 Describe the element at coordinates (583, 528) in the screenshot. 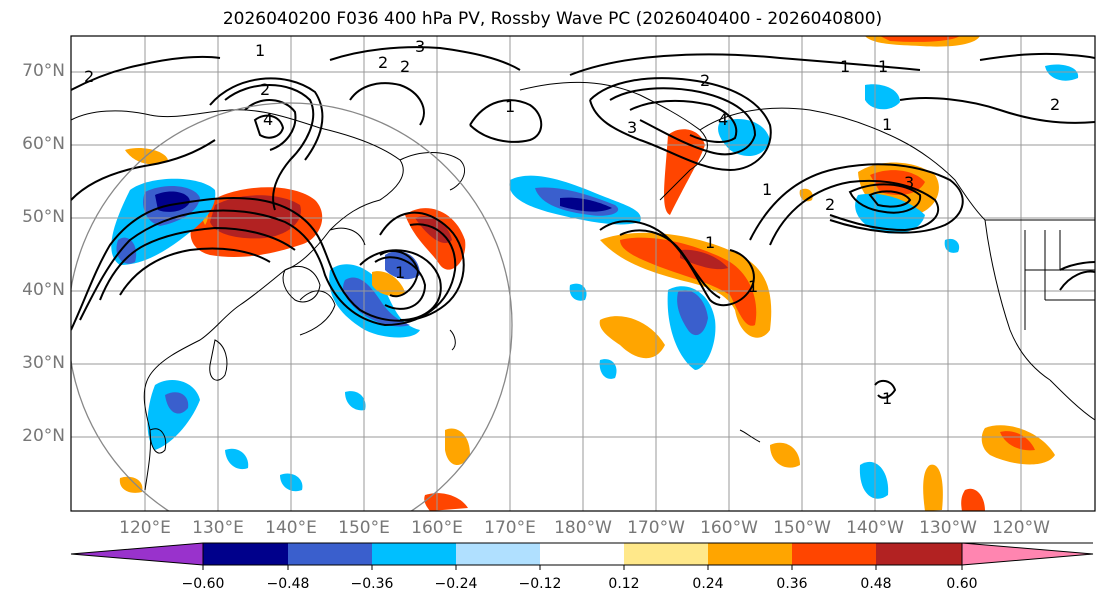

I see `lon-label: 180°W` at that location.